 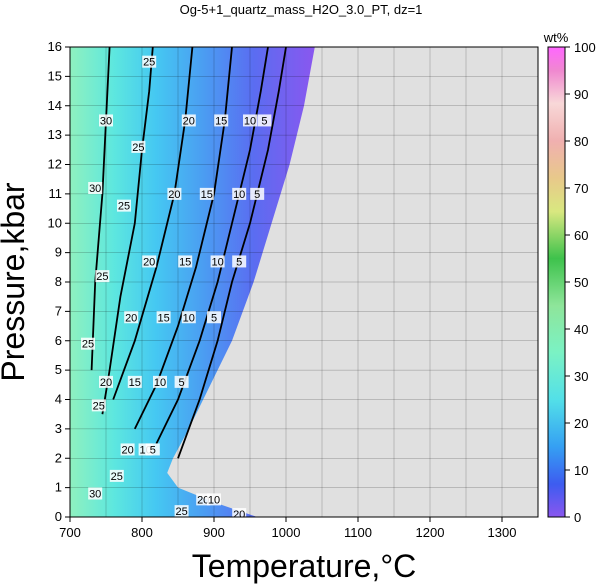 I want to click on y-tick-label: 9, so click(x=58, y=252).